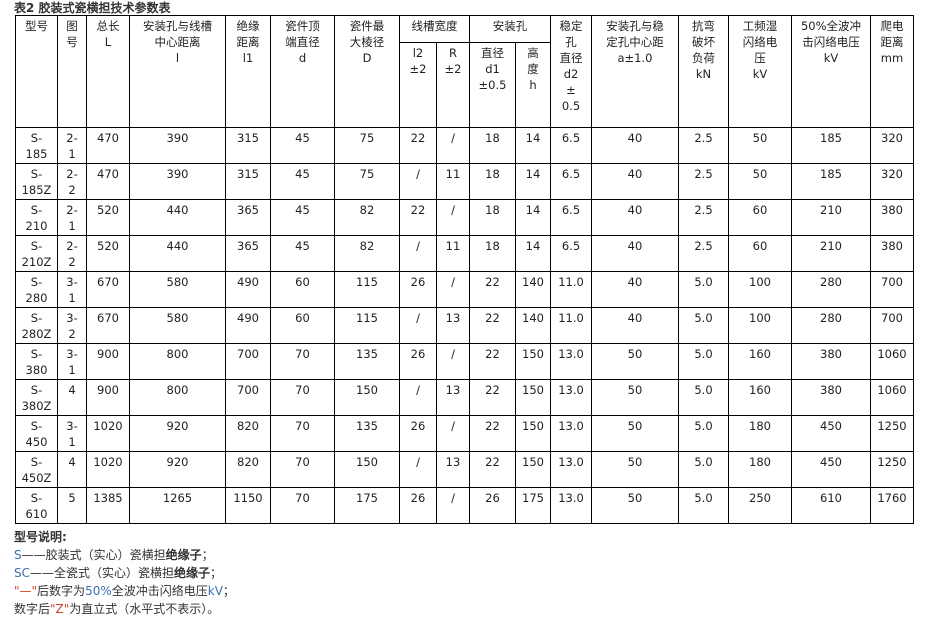  What do you see at coordinates (571, 253) in the screenshot?
I see `cell-d2: 6.5` at bounding box center [571, 253].